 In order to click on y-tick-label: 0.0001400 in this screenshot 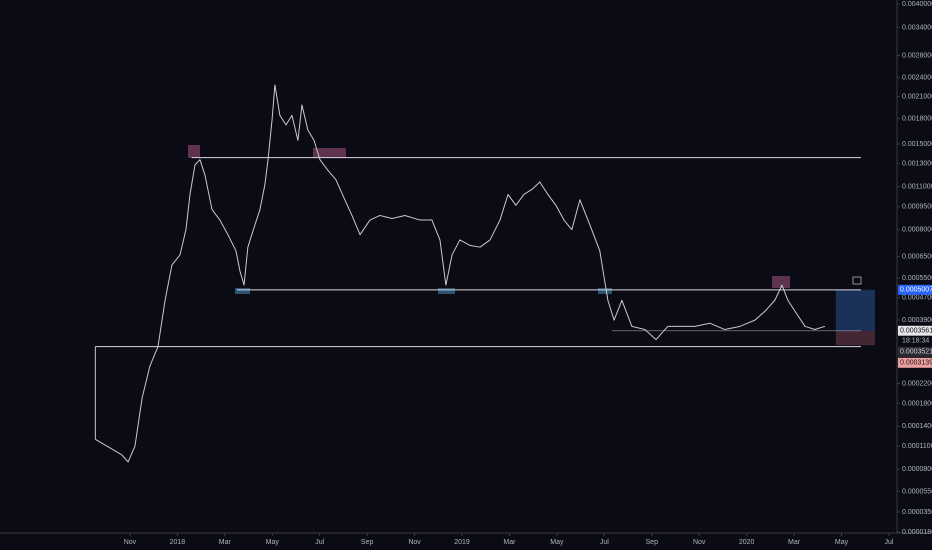, I will do `click(917, 426)`.